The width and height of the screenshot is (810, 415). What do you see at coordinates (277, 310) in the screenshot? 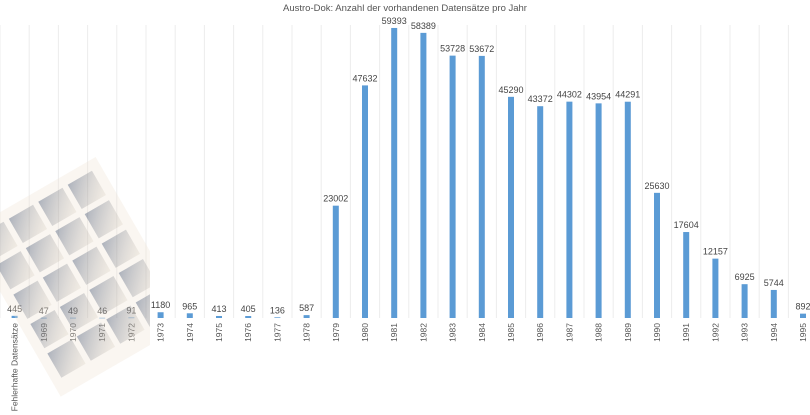
I see `data-label: 136` at bounding box center [277, 310].